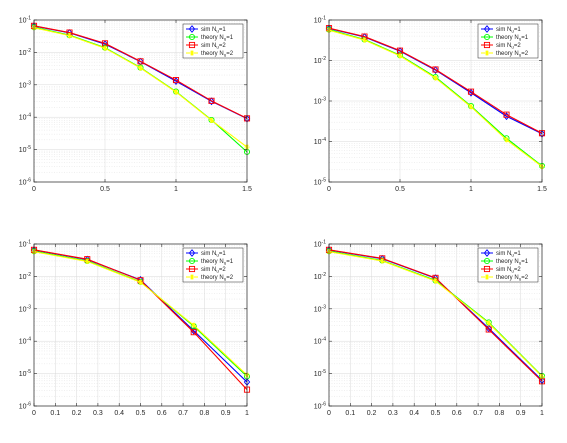 This screenshot has width=567, height=443. Describe the element at coordinates (217, 278) in the screenshot. I see `legend-label: theory Nu=2` at that location.